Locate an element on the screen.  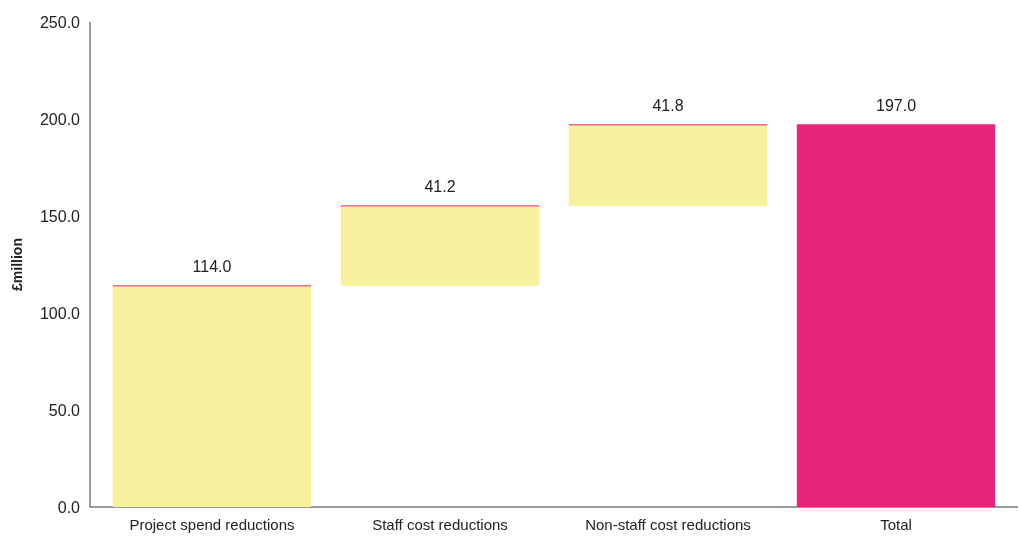
x-tick-label: Staff cost reductions is located at coordinates (440, 524).